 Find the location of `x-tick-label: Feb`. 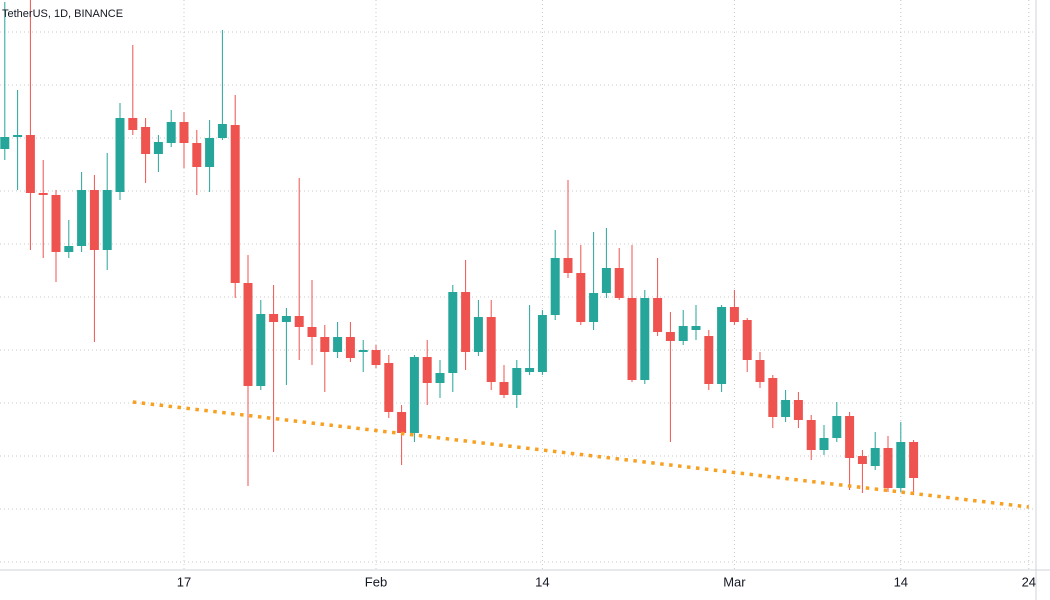

x-tick-label: Feb is located at coordinates (376, 581).